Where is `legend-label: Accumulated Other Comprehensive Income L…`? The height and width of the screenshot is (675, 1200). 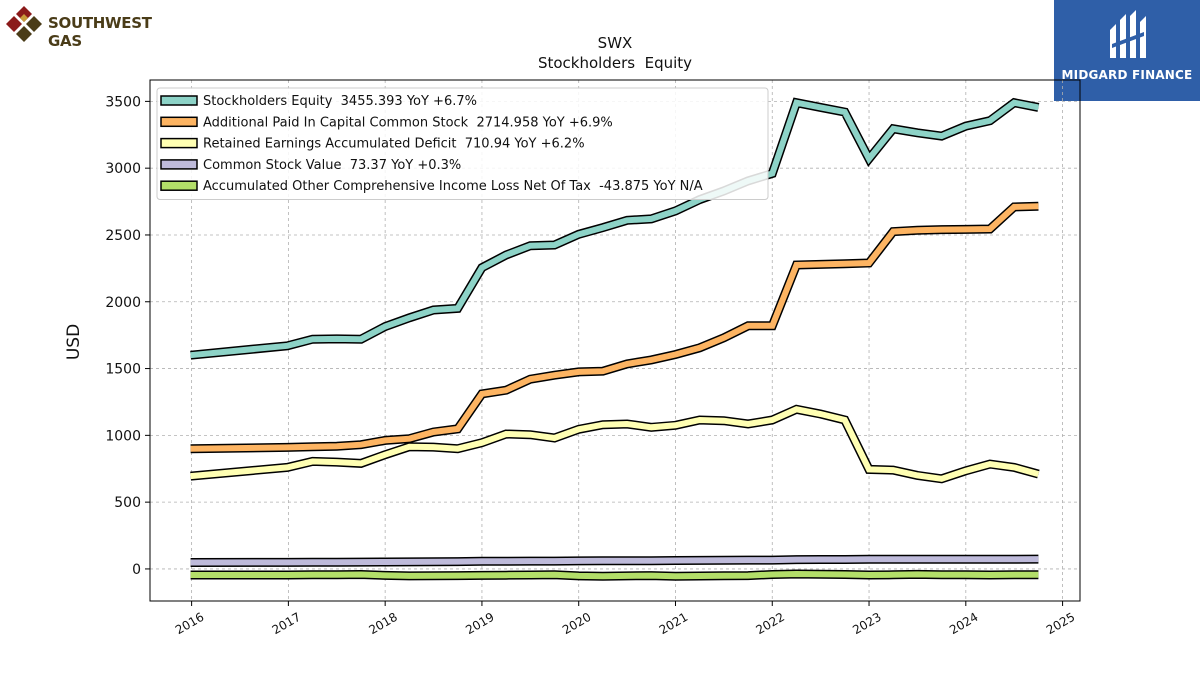
legend-label: Accumulated Other Comprehensive Income L… is located at coordinates (453, 186).